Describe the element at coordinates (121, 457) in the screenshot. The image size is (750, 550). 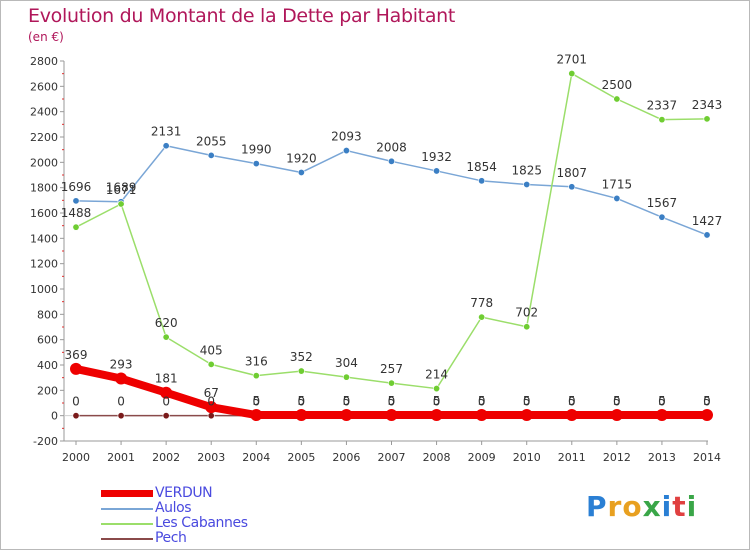
I see `x-tick-label: 2001` at that location.